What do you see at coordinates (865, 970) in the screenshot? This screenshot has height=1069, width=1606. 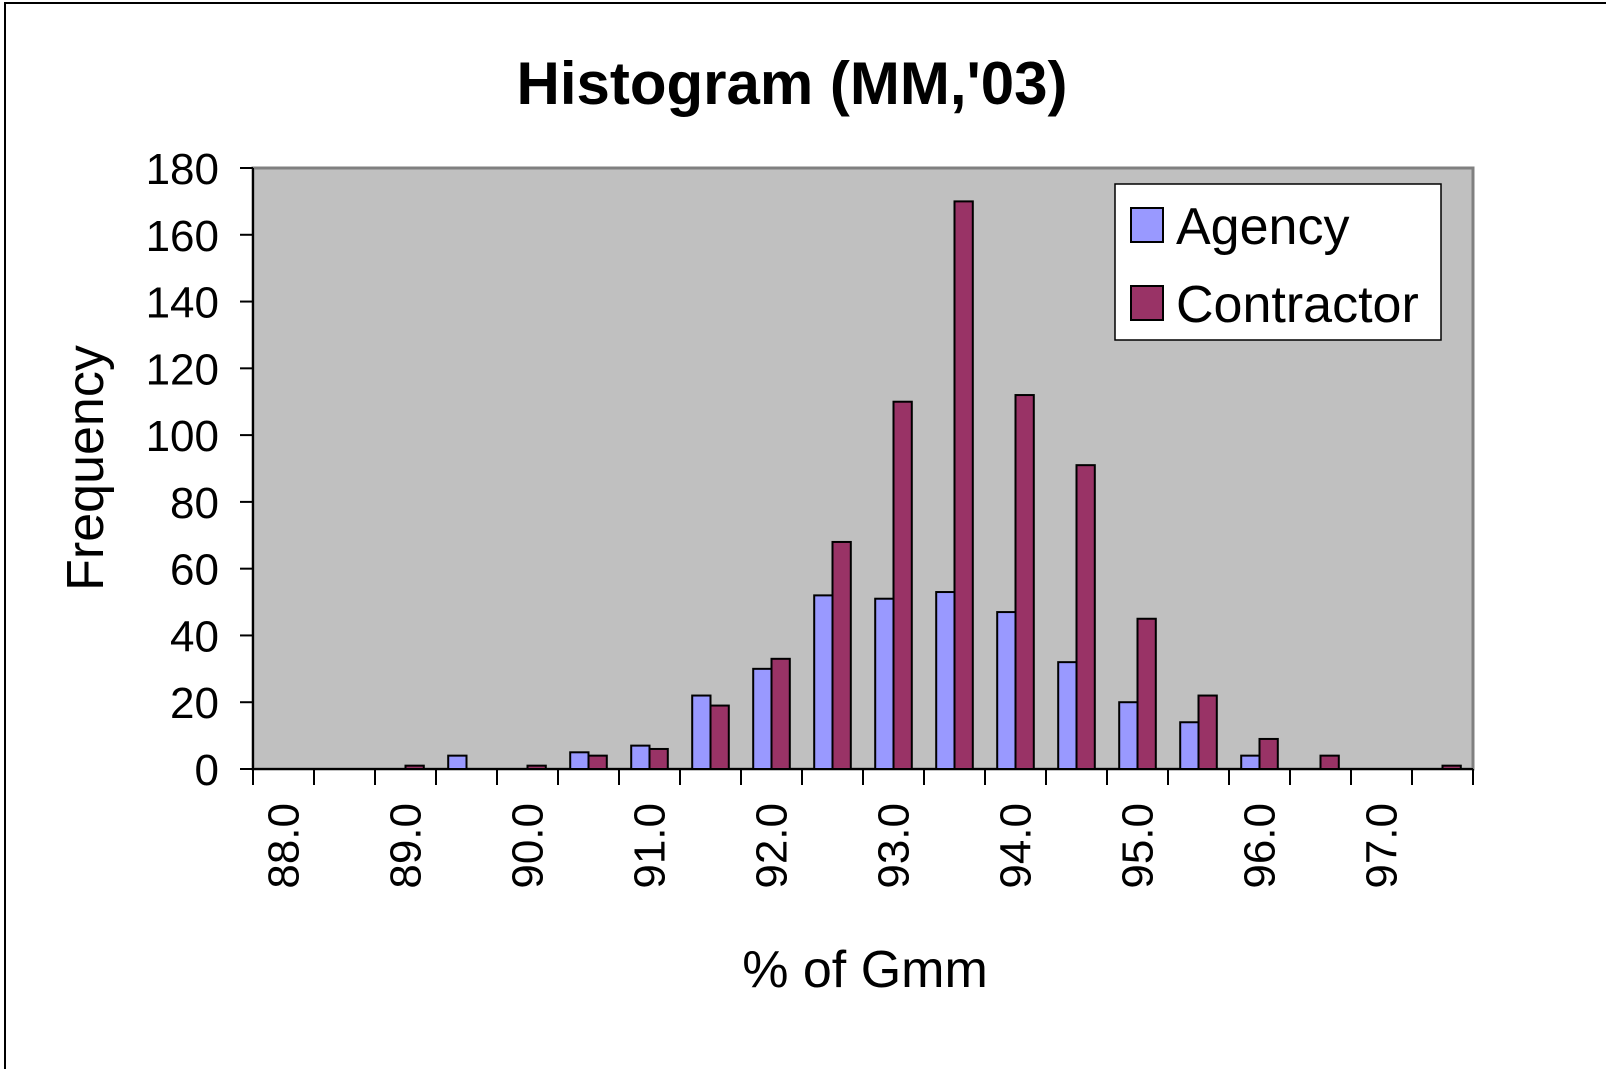 I see `x-axis-label: % of Gmm` at bounding box center [865, 970].